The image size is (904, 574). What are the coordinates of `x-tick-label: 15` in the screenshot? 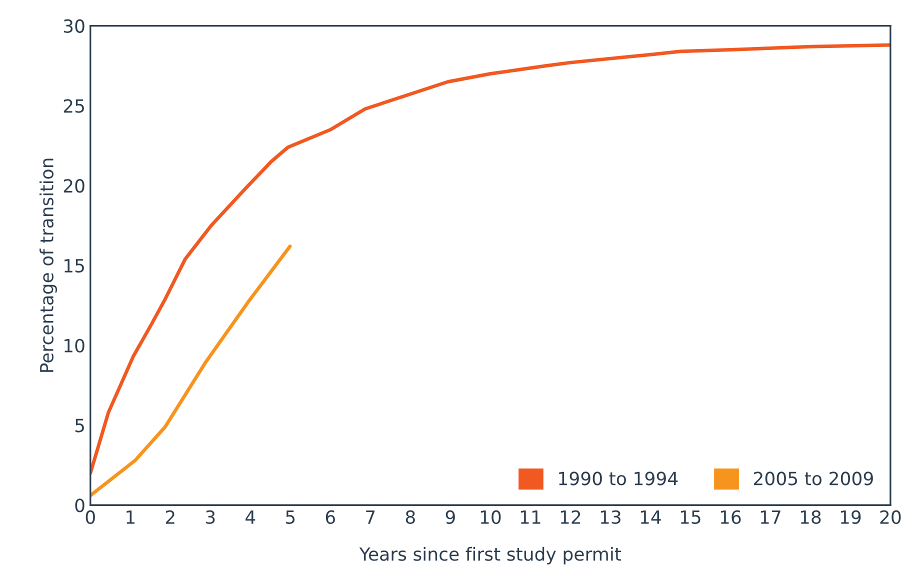 It's located at (690, 517).